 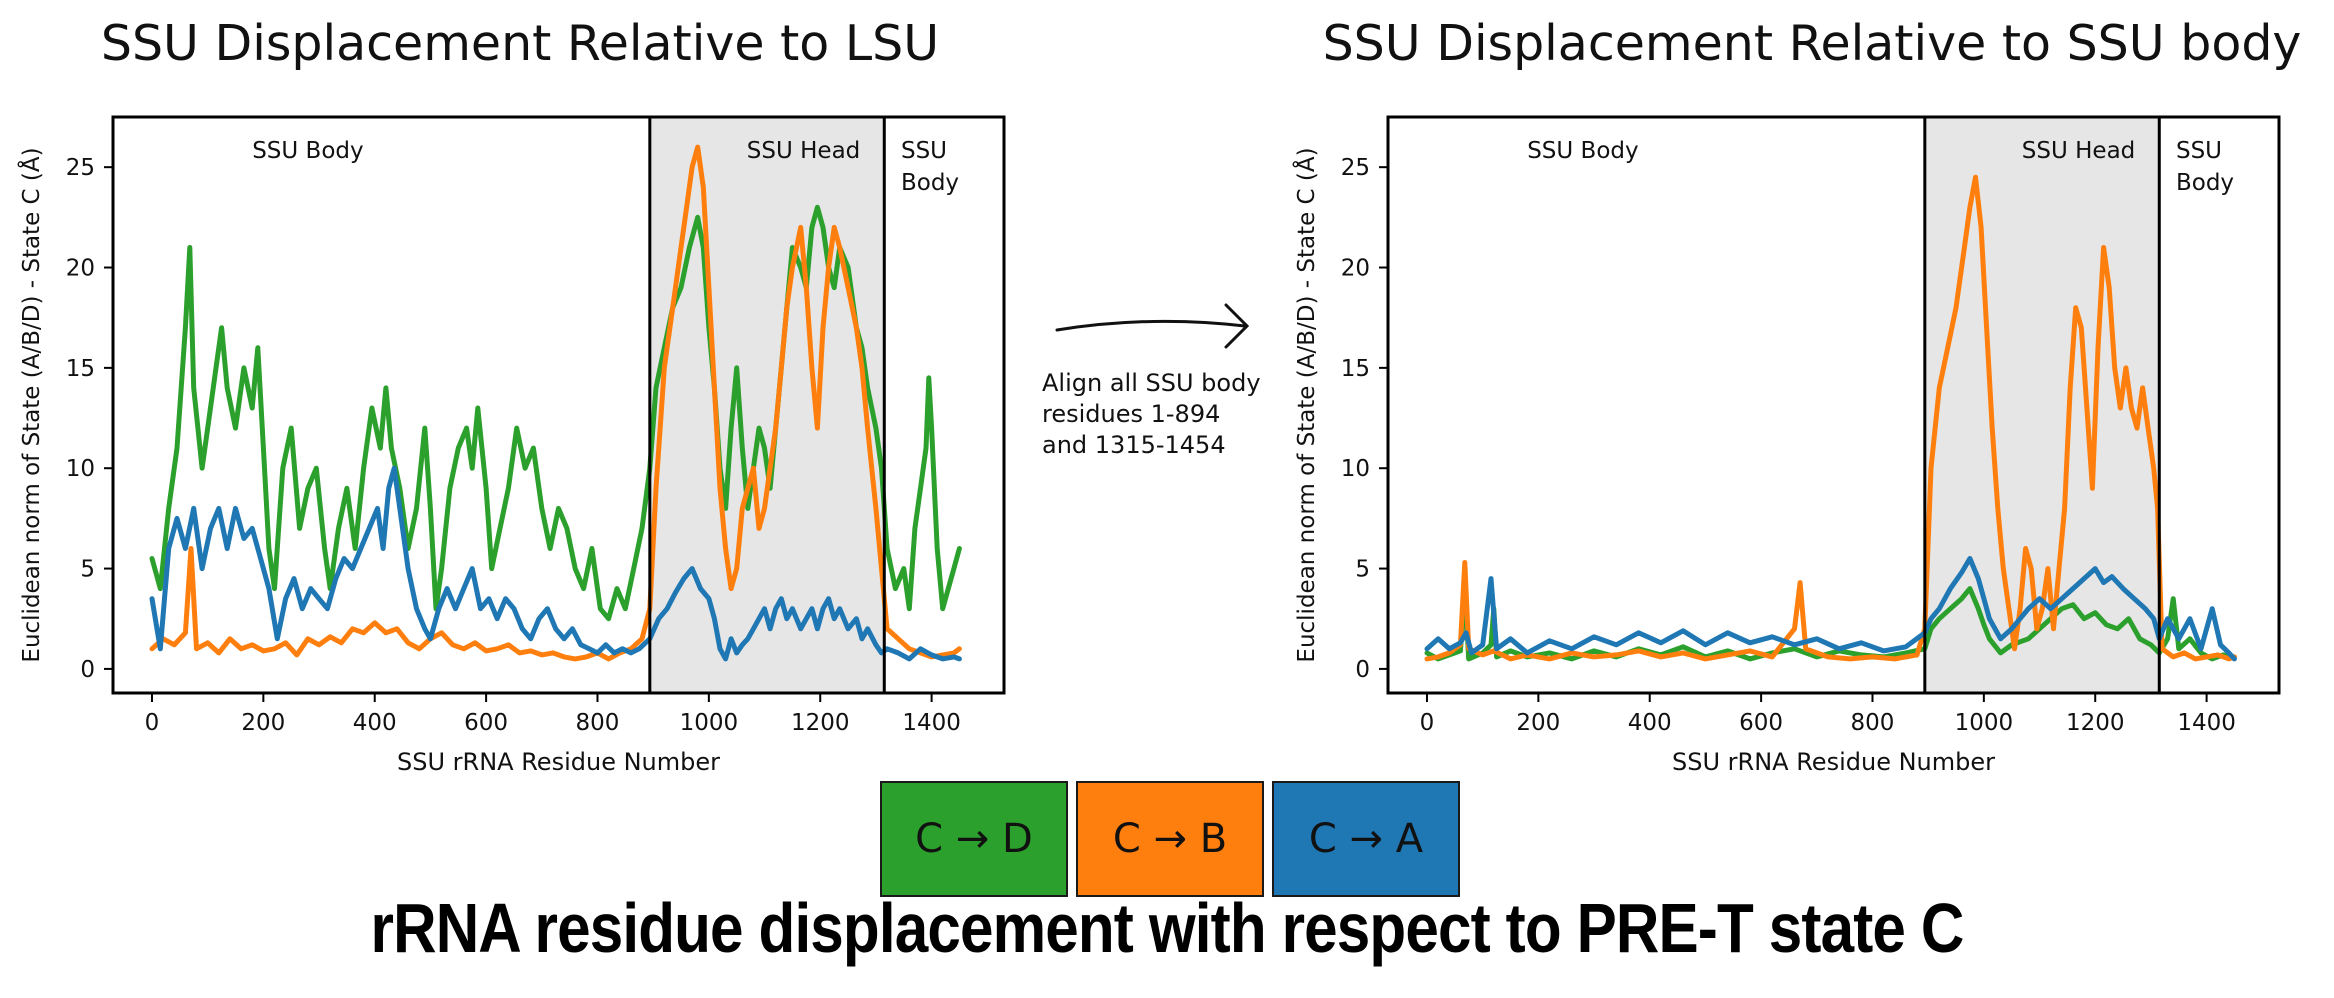 I want to click on legend-item-c-to-b: C → B, so click(x=1170, y=839).